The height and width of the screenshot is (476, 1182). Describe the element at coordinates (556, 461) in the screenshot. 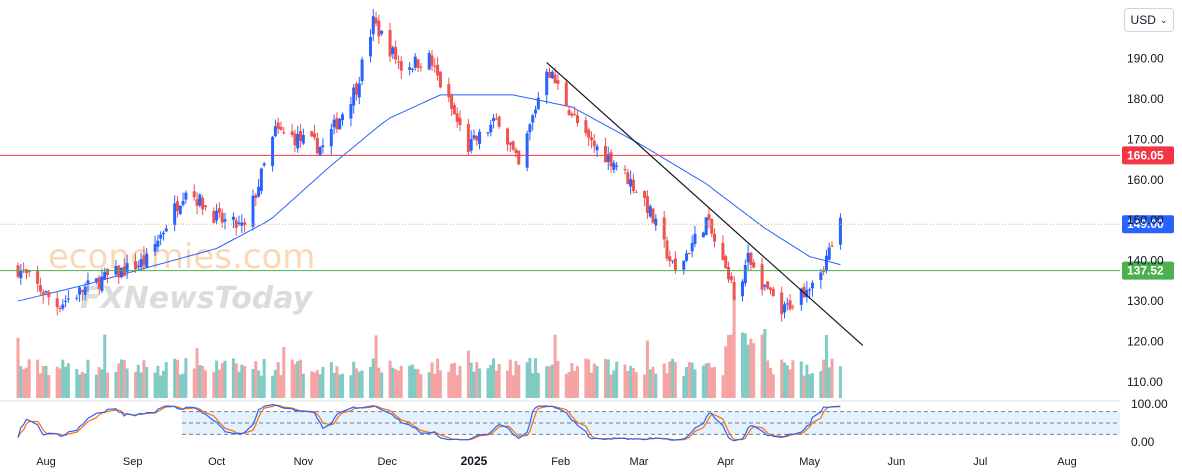

I see `time-axis: Aug Sep Oct Nov Dec 2025 Feb Mar Apr May Jun Jul Aug` at that location.